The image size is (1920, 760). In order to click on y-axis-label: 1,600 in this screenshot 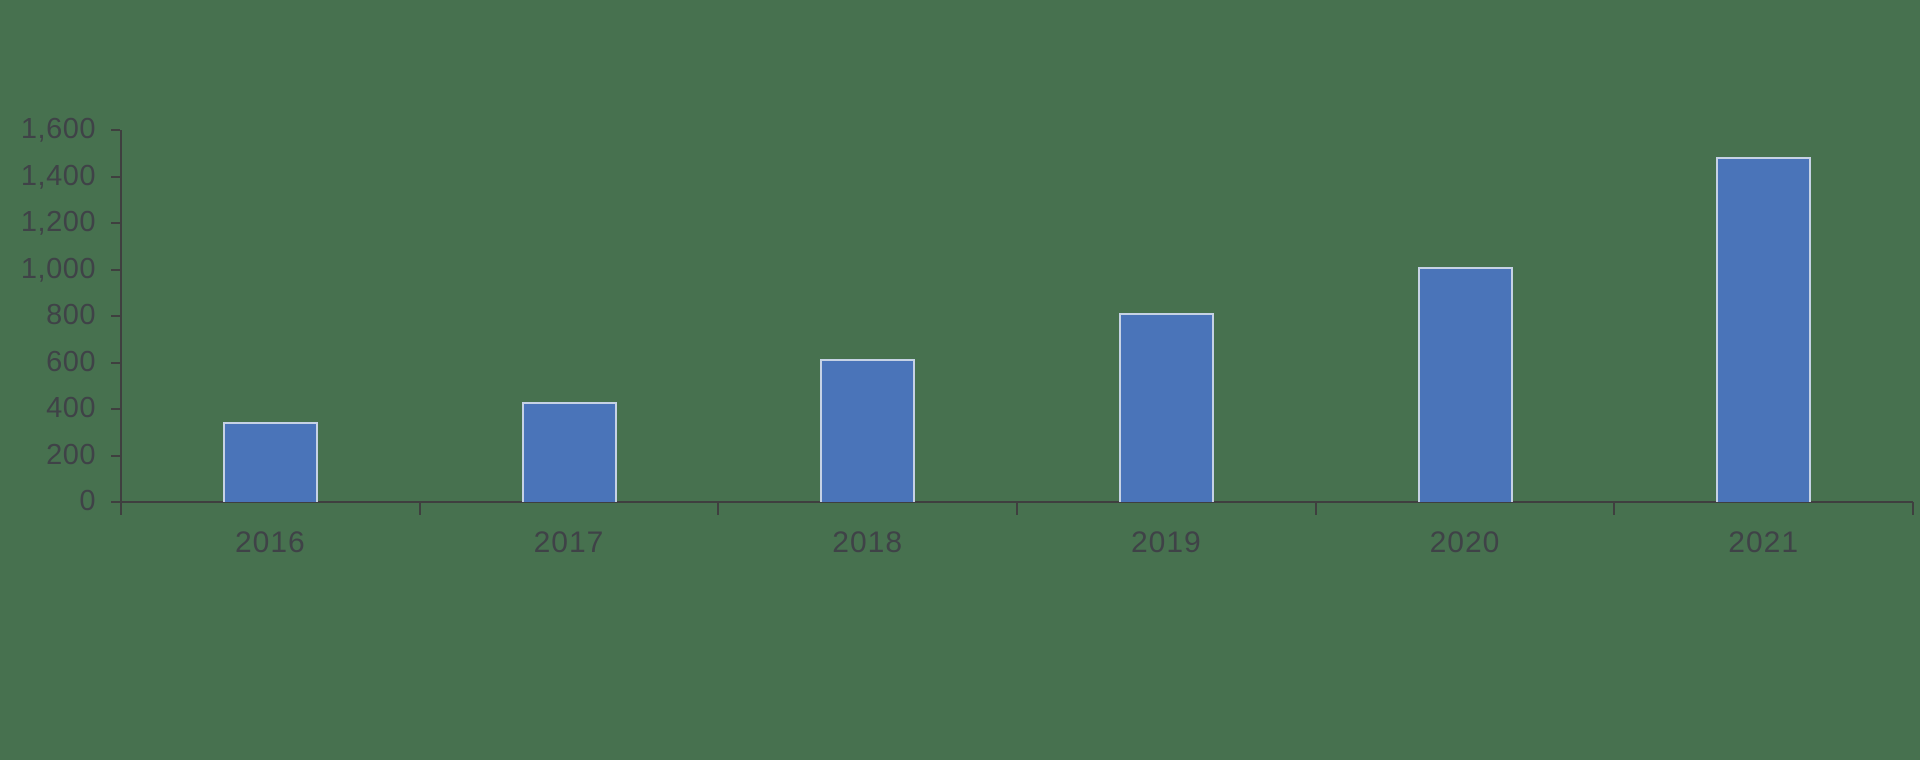, I will do `click(58, 128)`.